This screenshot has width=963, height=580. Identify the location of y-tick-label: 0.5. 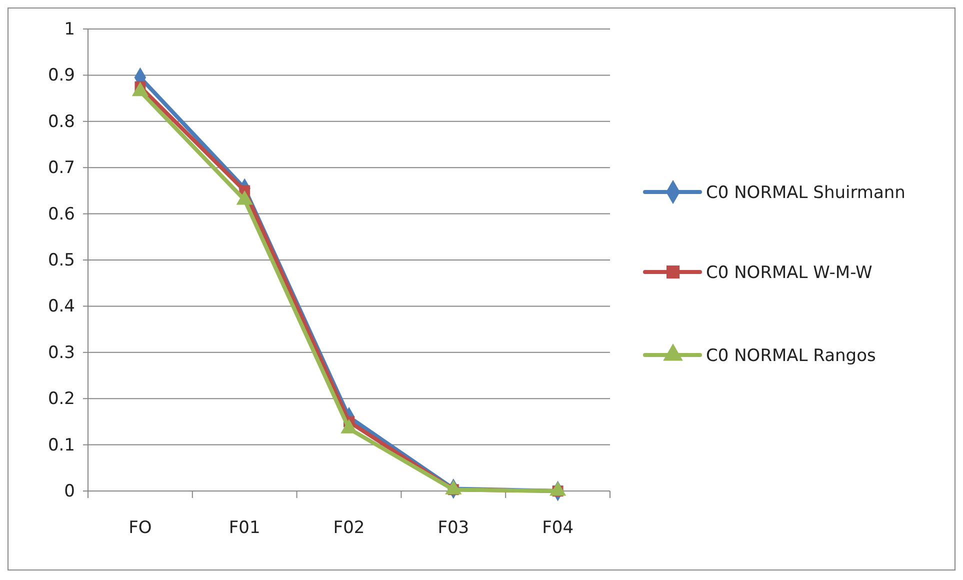
(61, 260).